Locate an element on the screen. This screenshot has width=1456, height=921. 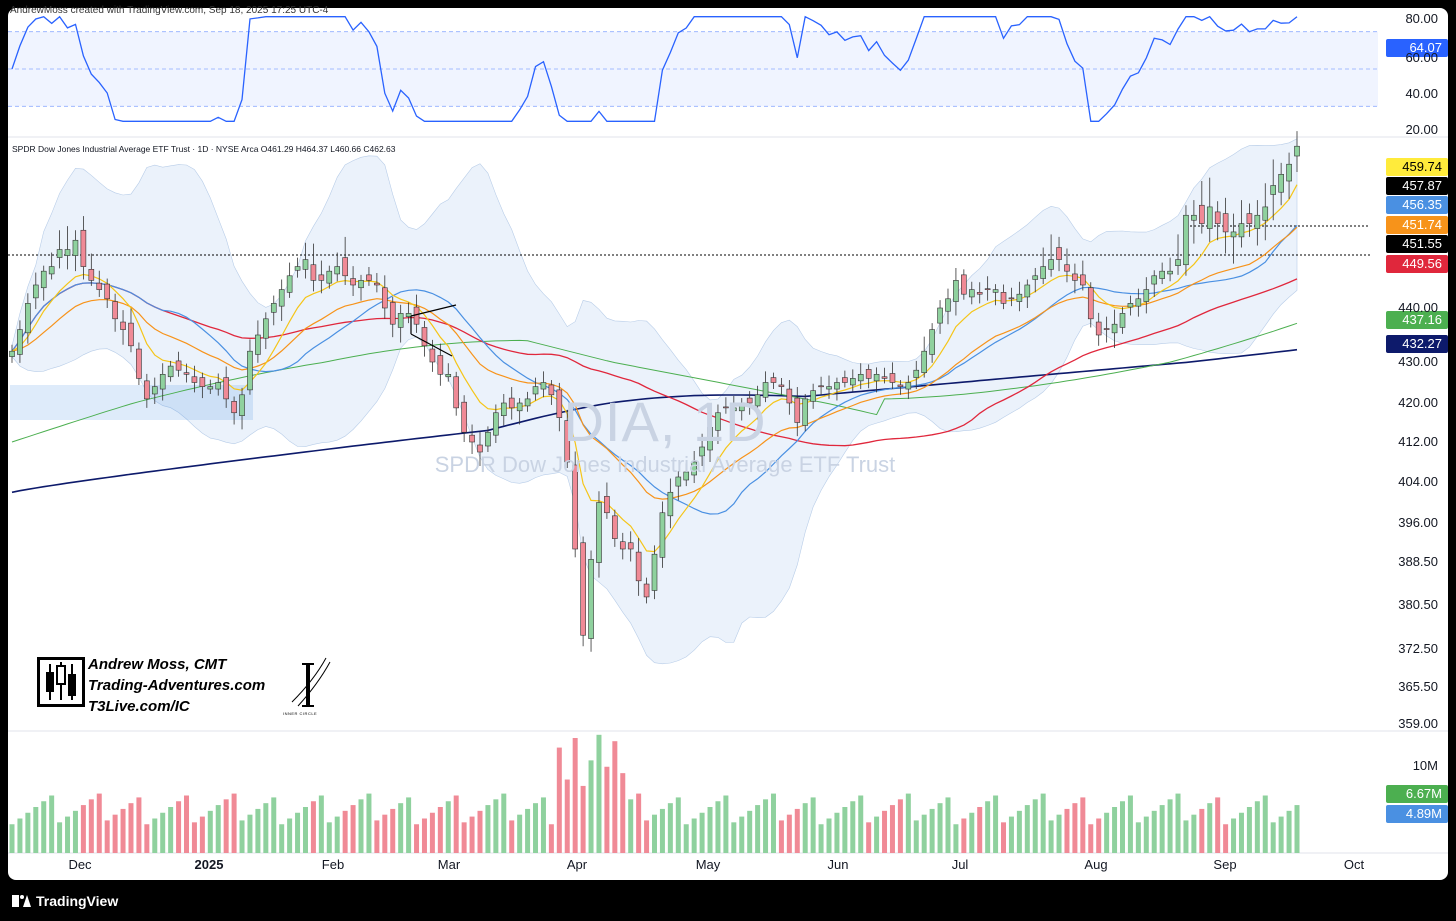
tradingview-brand: TradingView is located at coordinates (65, 901).